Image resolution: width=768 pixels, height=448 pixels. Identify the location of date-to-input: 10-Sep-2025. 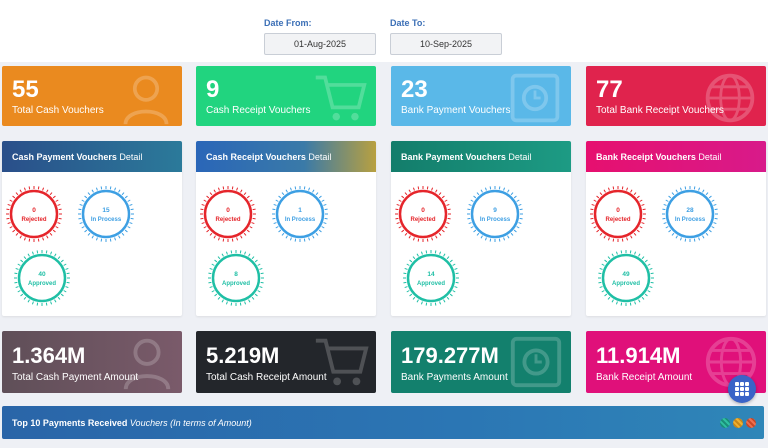
(446, 44).